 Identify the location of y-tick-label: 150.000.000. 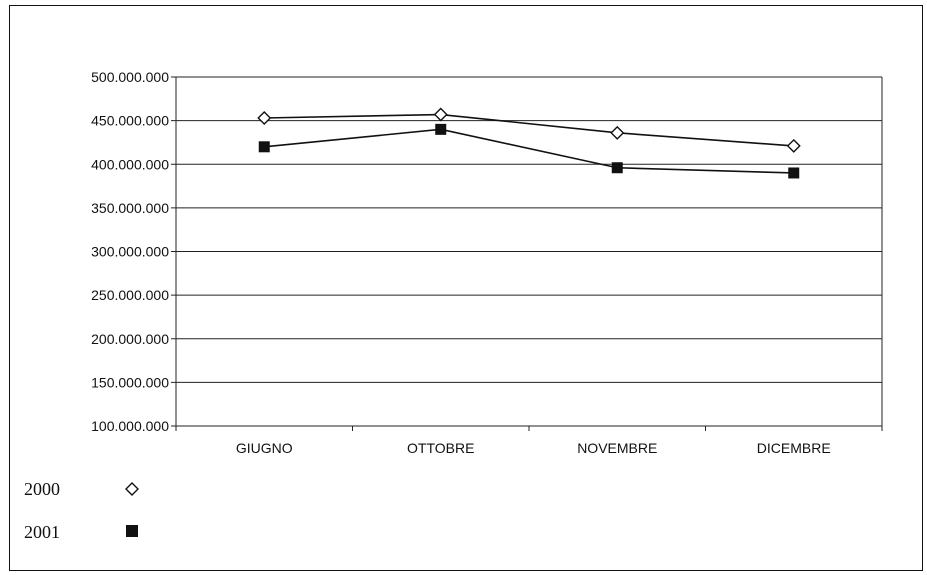
(130, 382).